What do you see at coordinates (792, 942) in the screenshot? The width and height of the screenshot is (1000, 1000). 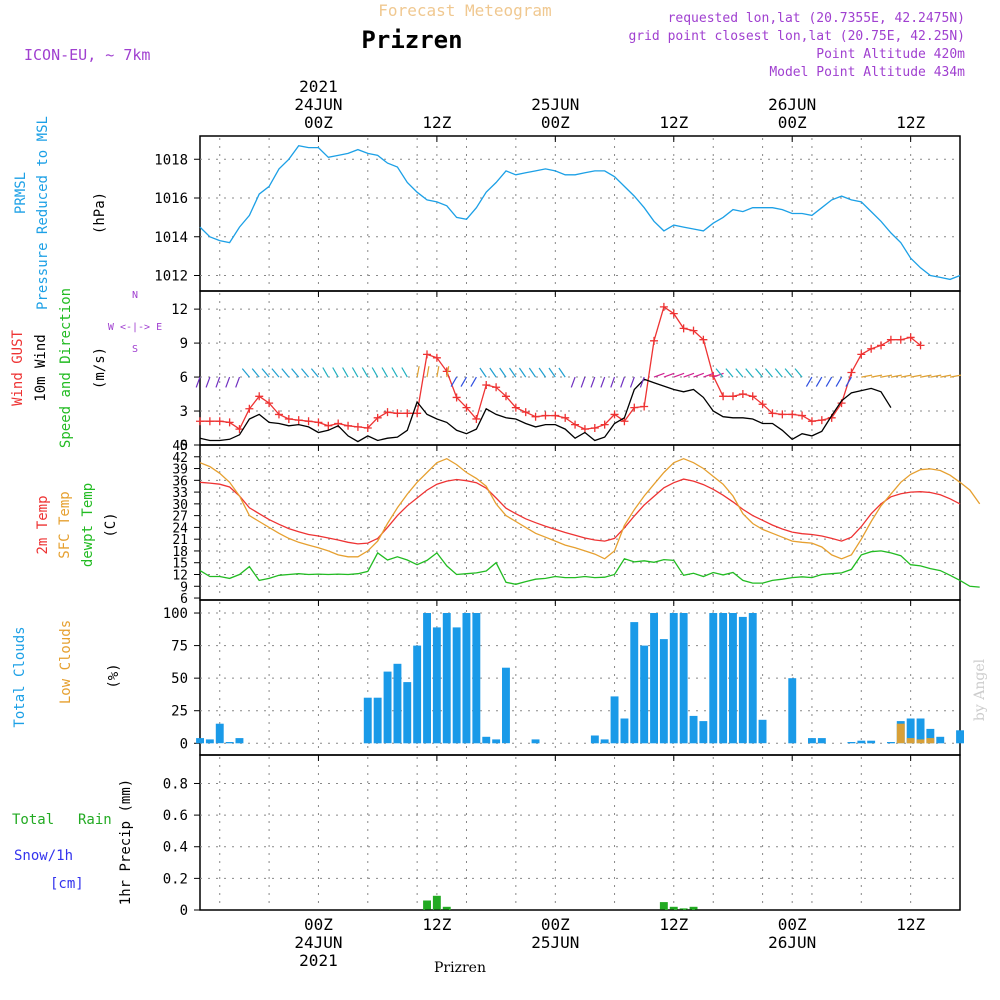 I see `bottom-time-label: 26JUN` at bounding box center [792, 942].